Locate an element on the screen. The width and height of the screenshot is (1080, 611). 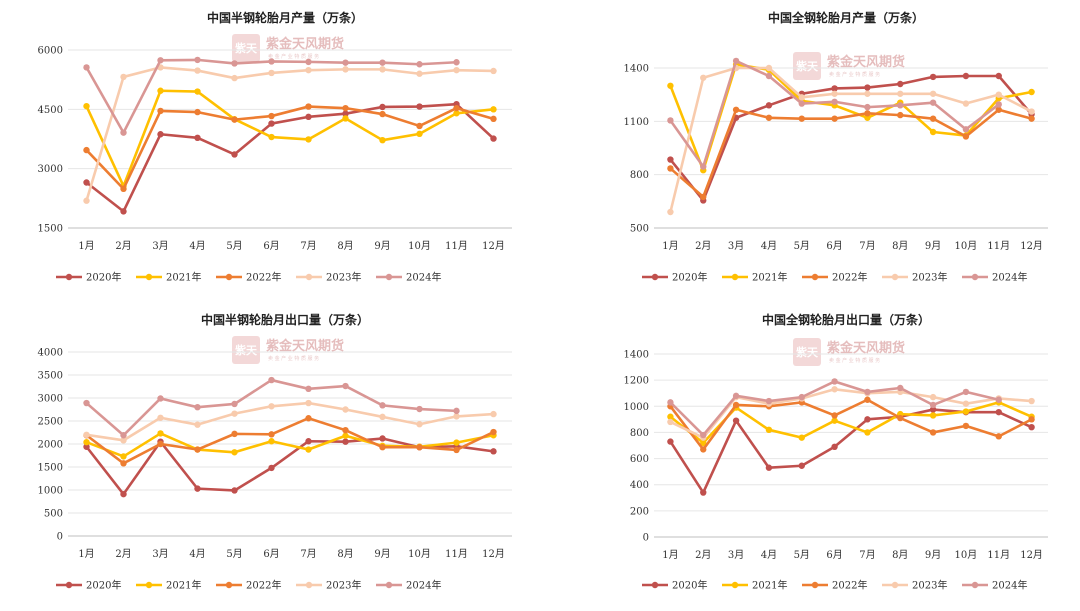
x-tick-label: 10月 is located at coordinates (419, 554).